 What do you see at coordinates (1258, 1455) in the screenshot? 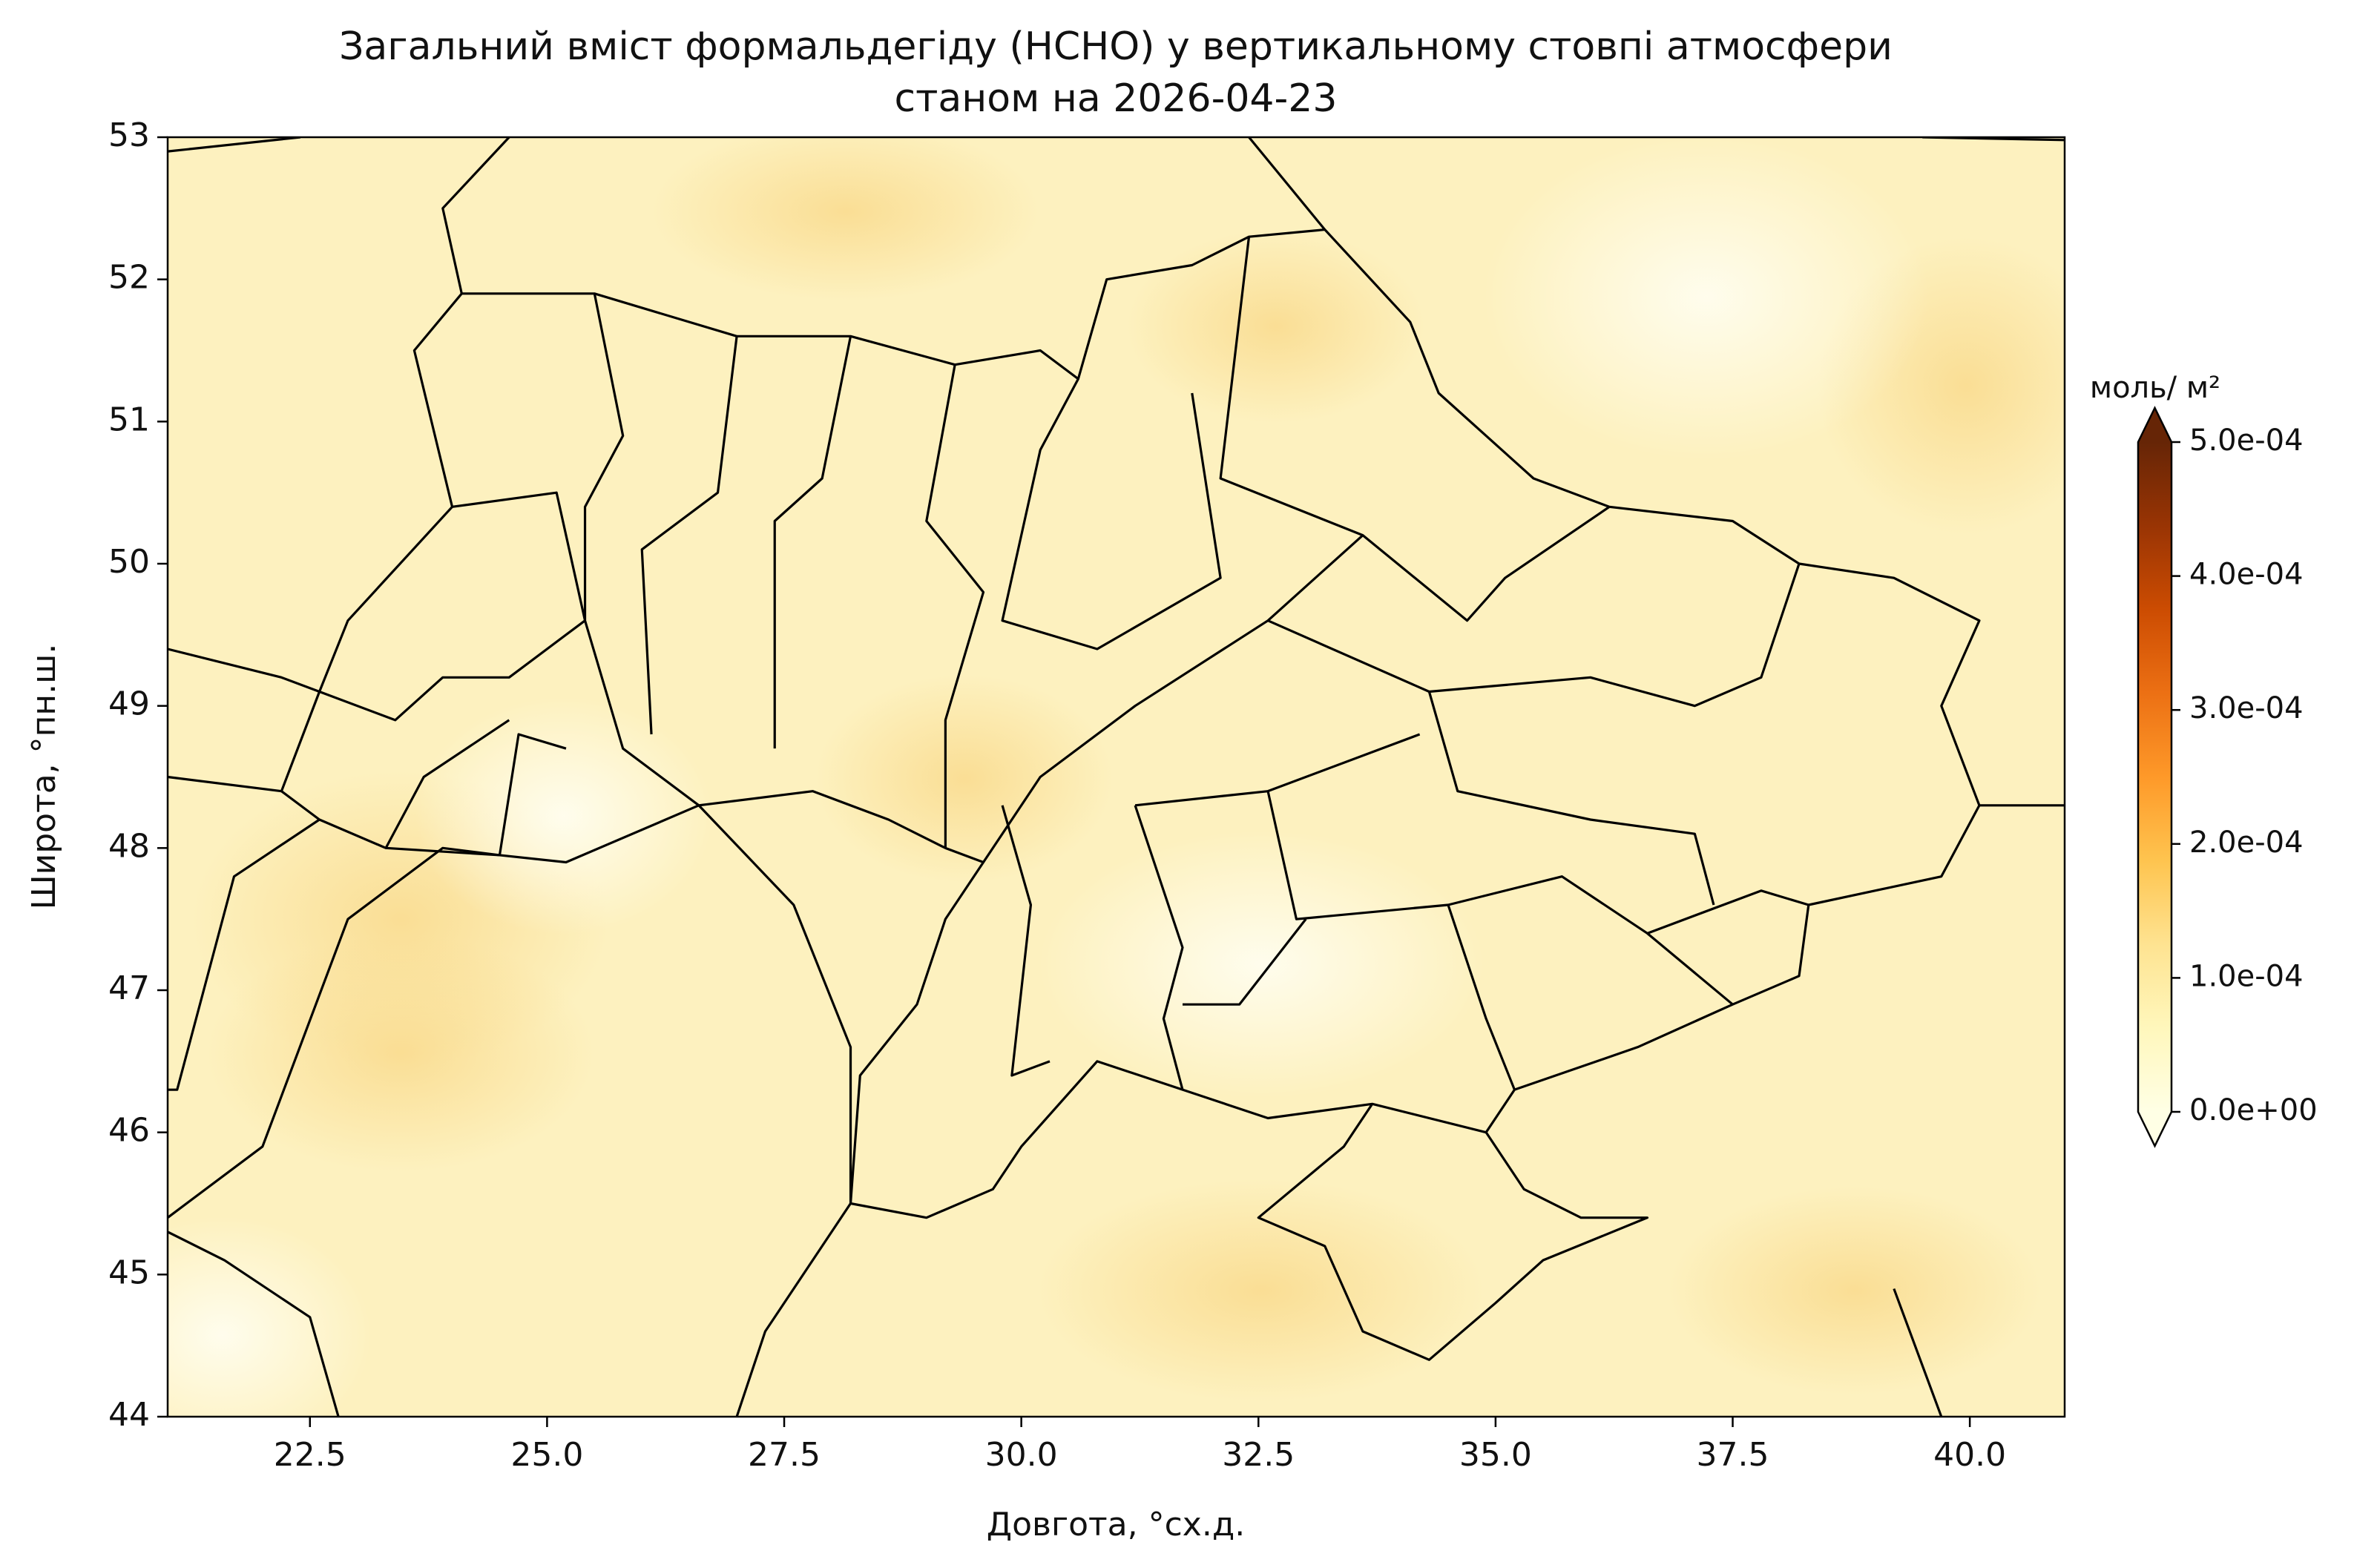
I see `x-tick-label: 32.5` at bounding box center [1258, 1455].